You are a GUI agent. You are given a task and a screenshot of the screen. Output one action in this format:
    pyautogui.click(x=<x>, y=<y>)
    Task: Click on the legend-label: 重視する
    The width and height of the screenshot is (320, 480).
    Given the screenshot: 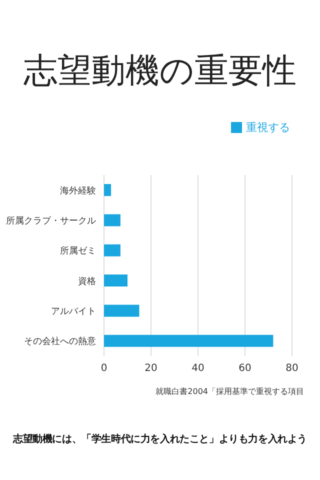 What is the action you would take?
    pyautogui.click(x=268, y=127)
    